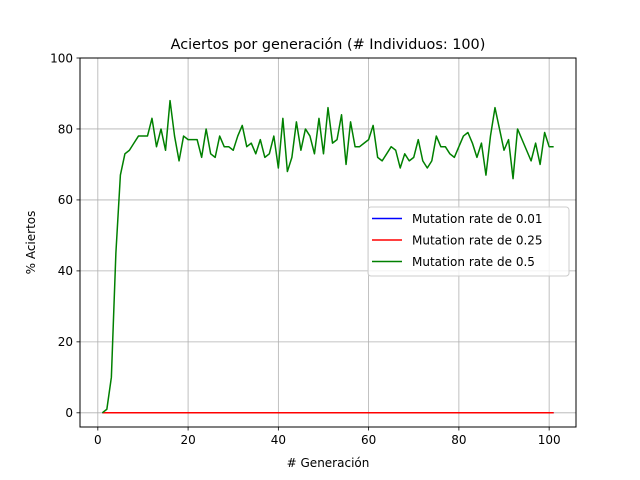  I want to click on y-tick-label: 80, so click(65, 129).